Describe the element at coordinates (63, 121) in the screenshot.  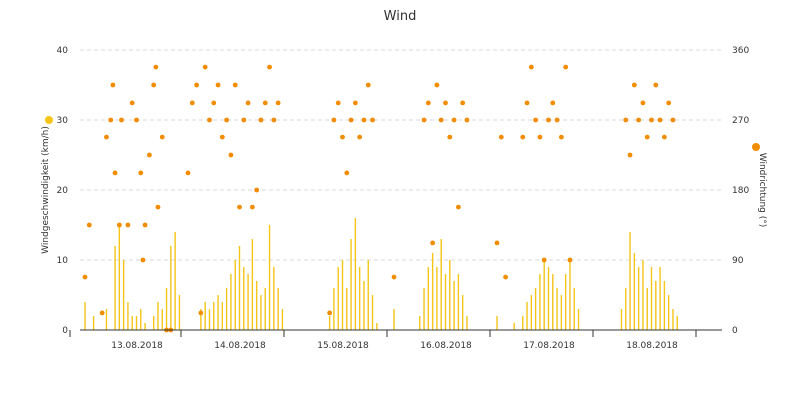
I see `y-left-tick-label: 30` at that location.